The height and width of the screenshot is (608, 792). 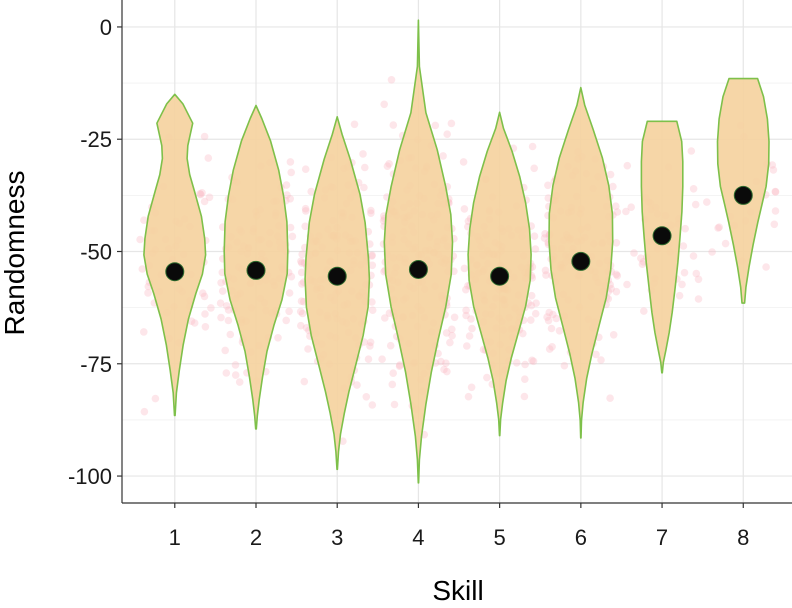 What do you see at coordinates (418, 537) in the screenshot?
I see `x-tick-label: 4` at bounding box center [418, 537].